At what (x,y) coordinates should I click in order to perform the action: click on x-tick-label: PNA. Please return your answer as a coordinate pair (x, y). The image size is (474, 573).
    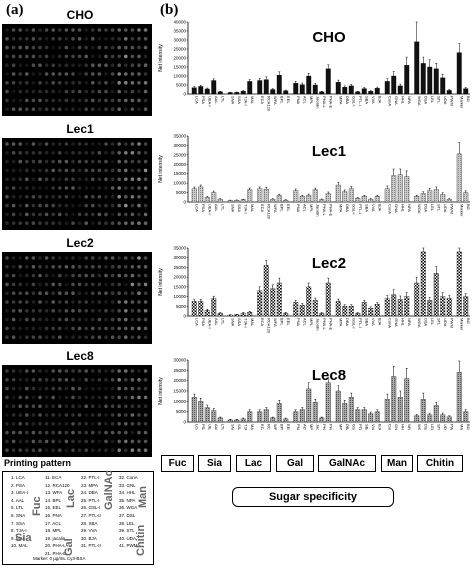
    Looking at the image, I should click on (298, 427).